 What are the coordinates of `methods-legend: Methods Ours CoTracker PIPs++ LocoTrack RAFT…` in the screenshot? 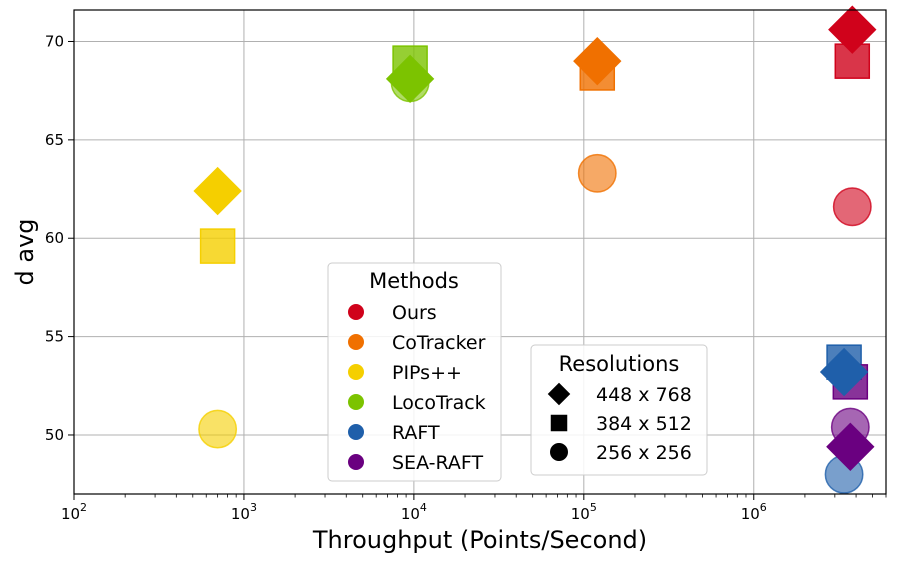 It's located at (414, 372).